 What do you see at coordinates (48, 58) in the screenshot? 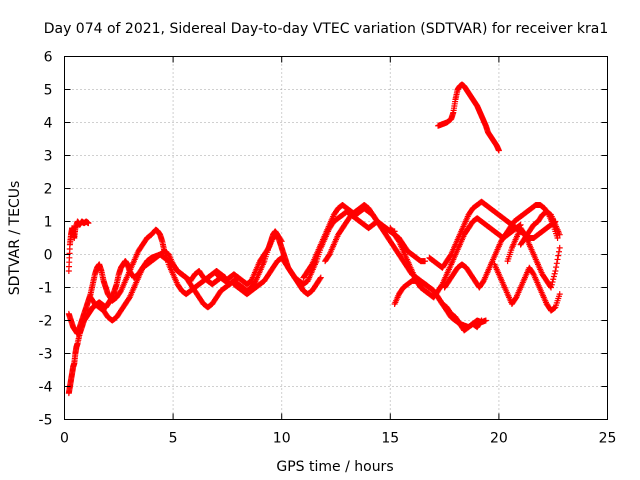
I see `y-tick-label: 6` at bounding box center [48, 58].